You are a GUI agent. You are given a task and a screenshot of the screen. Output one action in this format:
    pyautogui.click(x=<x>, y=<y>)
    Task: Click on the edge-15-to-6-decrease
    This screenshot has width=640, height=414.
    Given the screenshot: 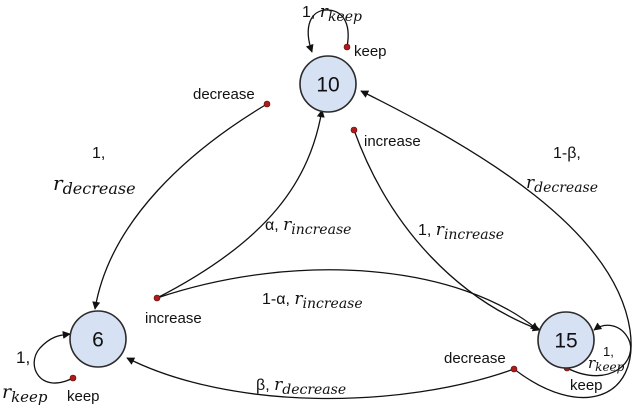 What is the action you would take?
    pyautogui.click(x=320, y=378)
    